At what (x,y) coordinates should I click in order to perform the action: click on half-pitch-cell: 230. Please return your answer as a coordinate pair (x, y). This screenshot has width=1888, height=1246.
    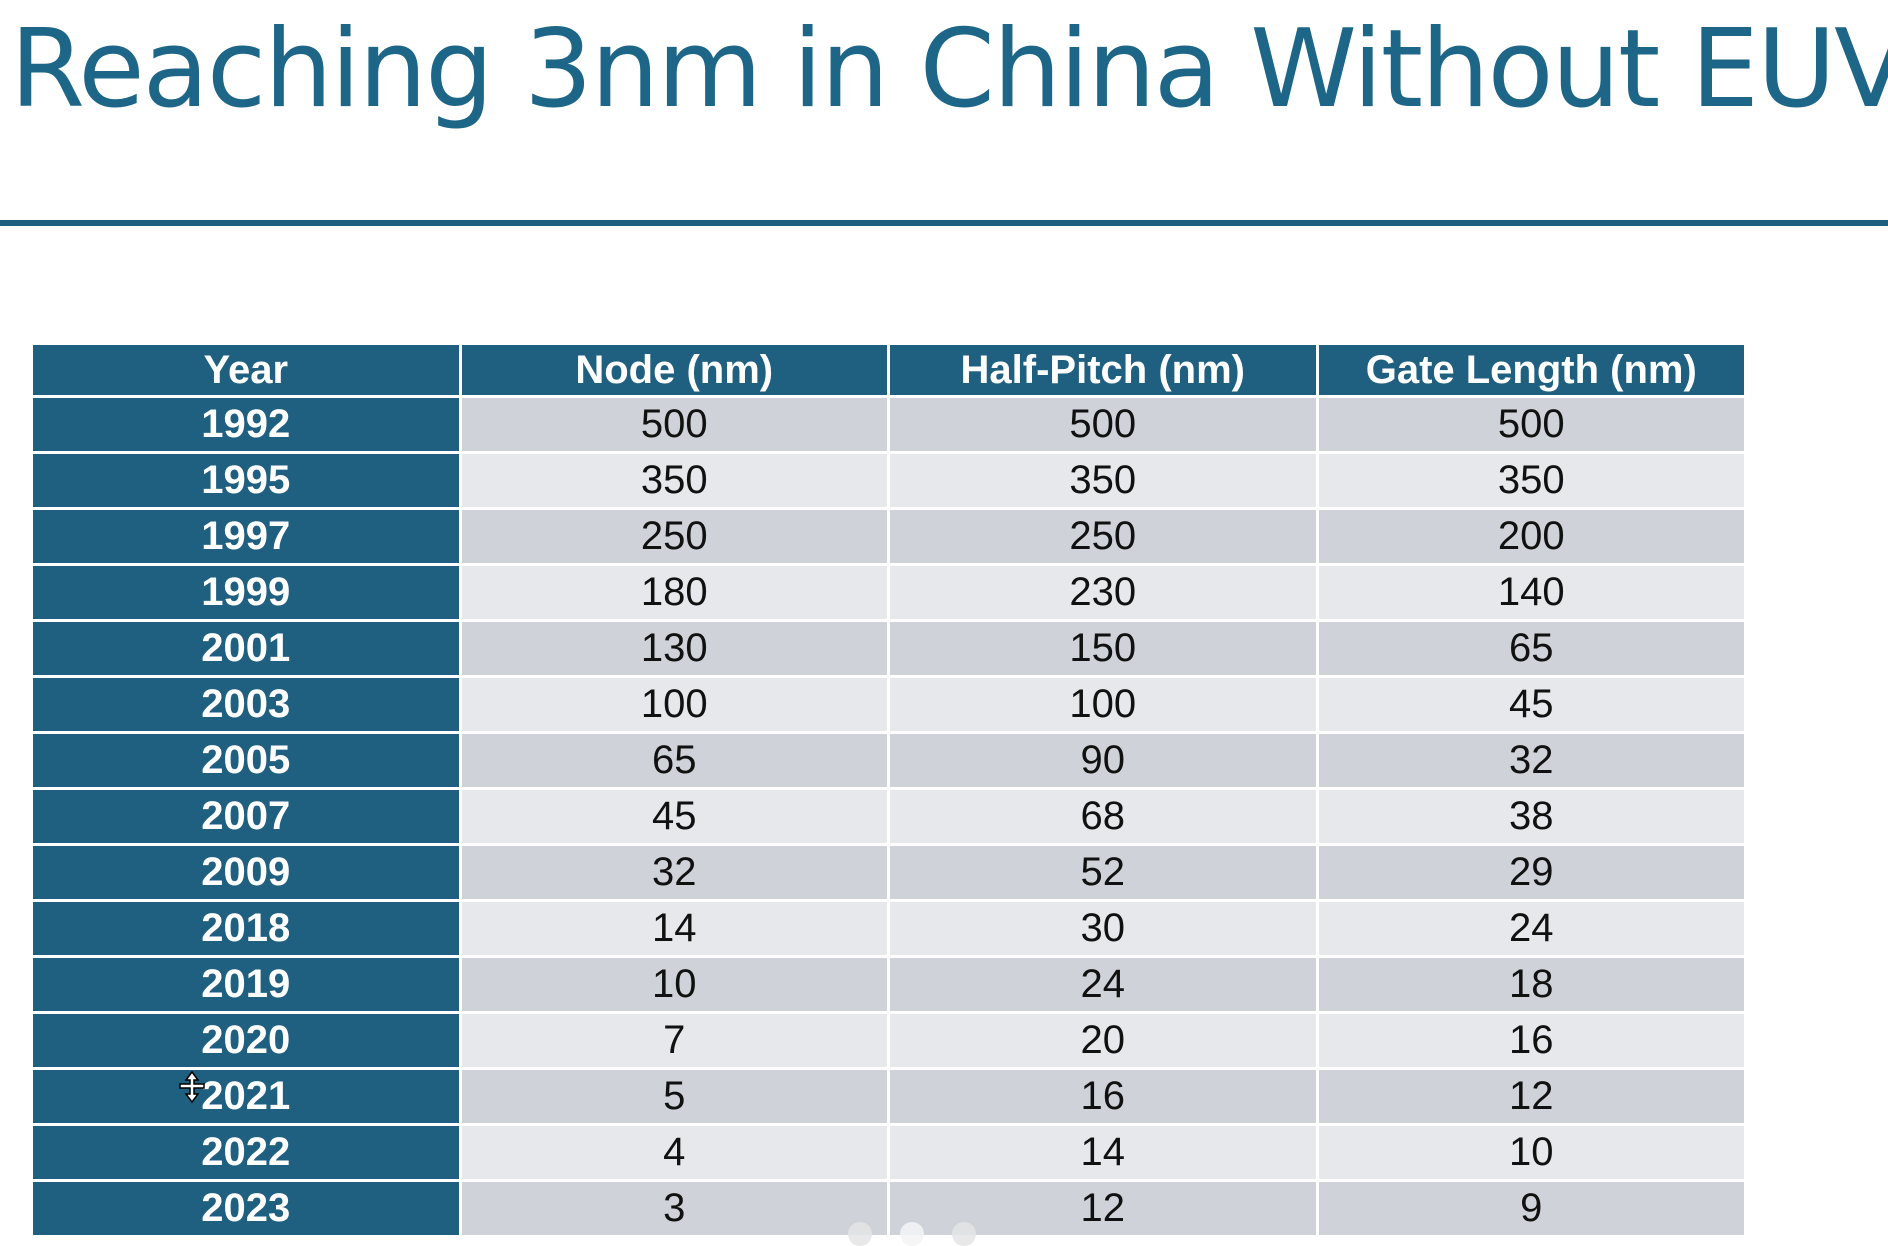
    Looking at the image, I should click on (1103, 592).